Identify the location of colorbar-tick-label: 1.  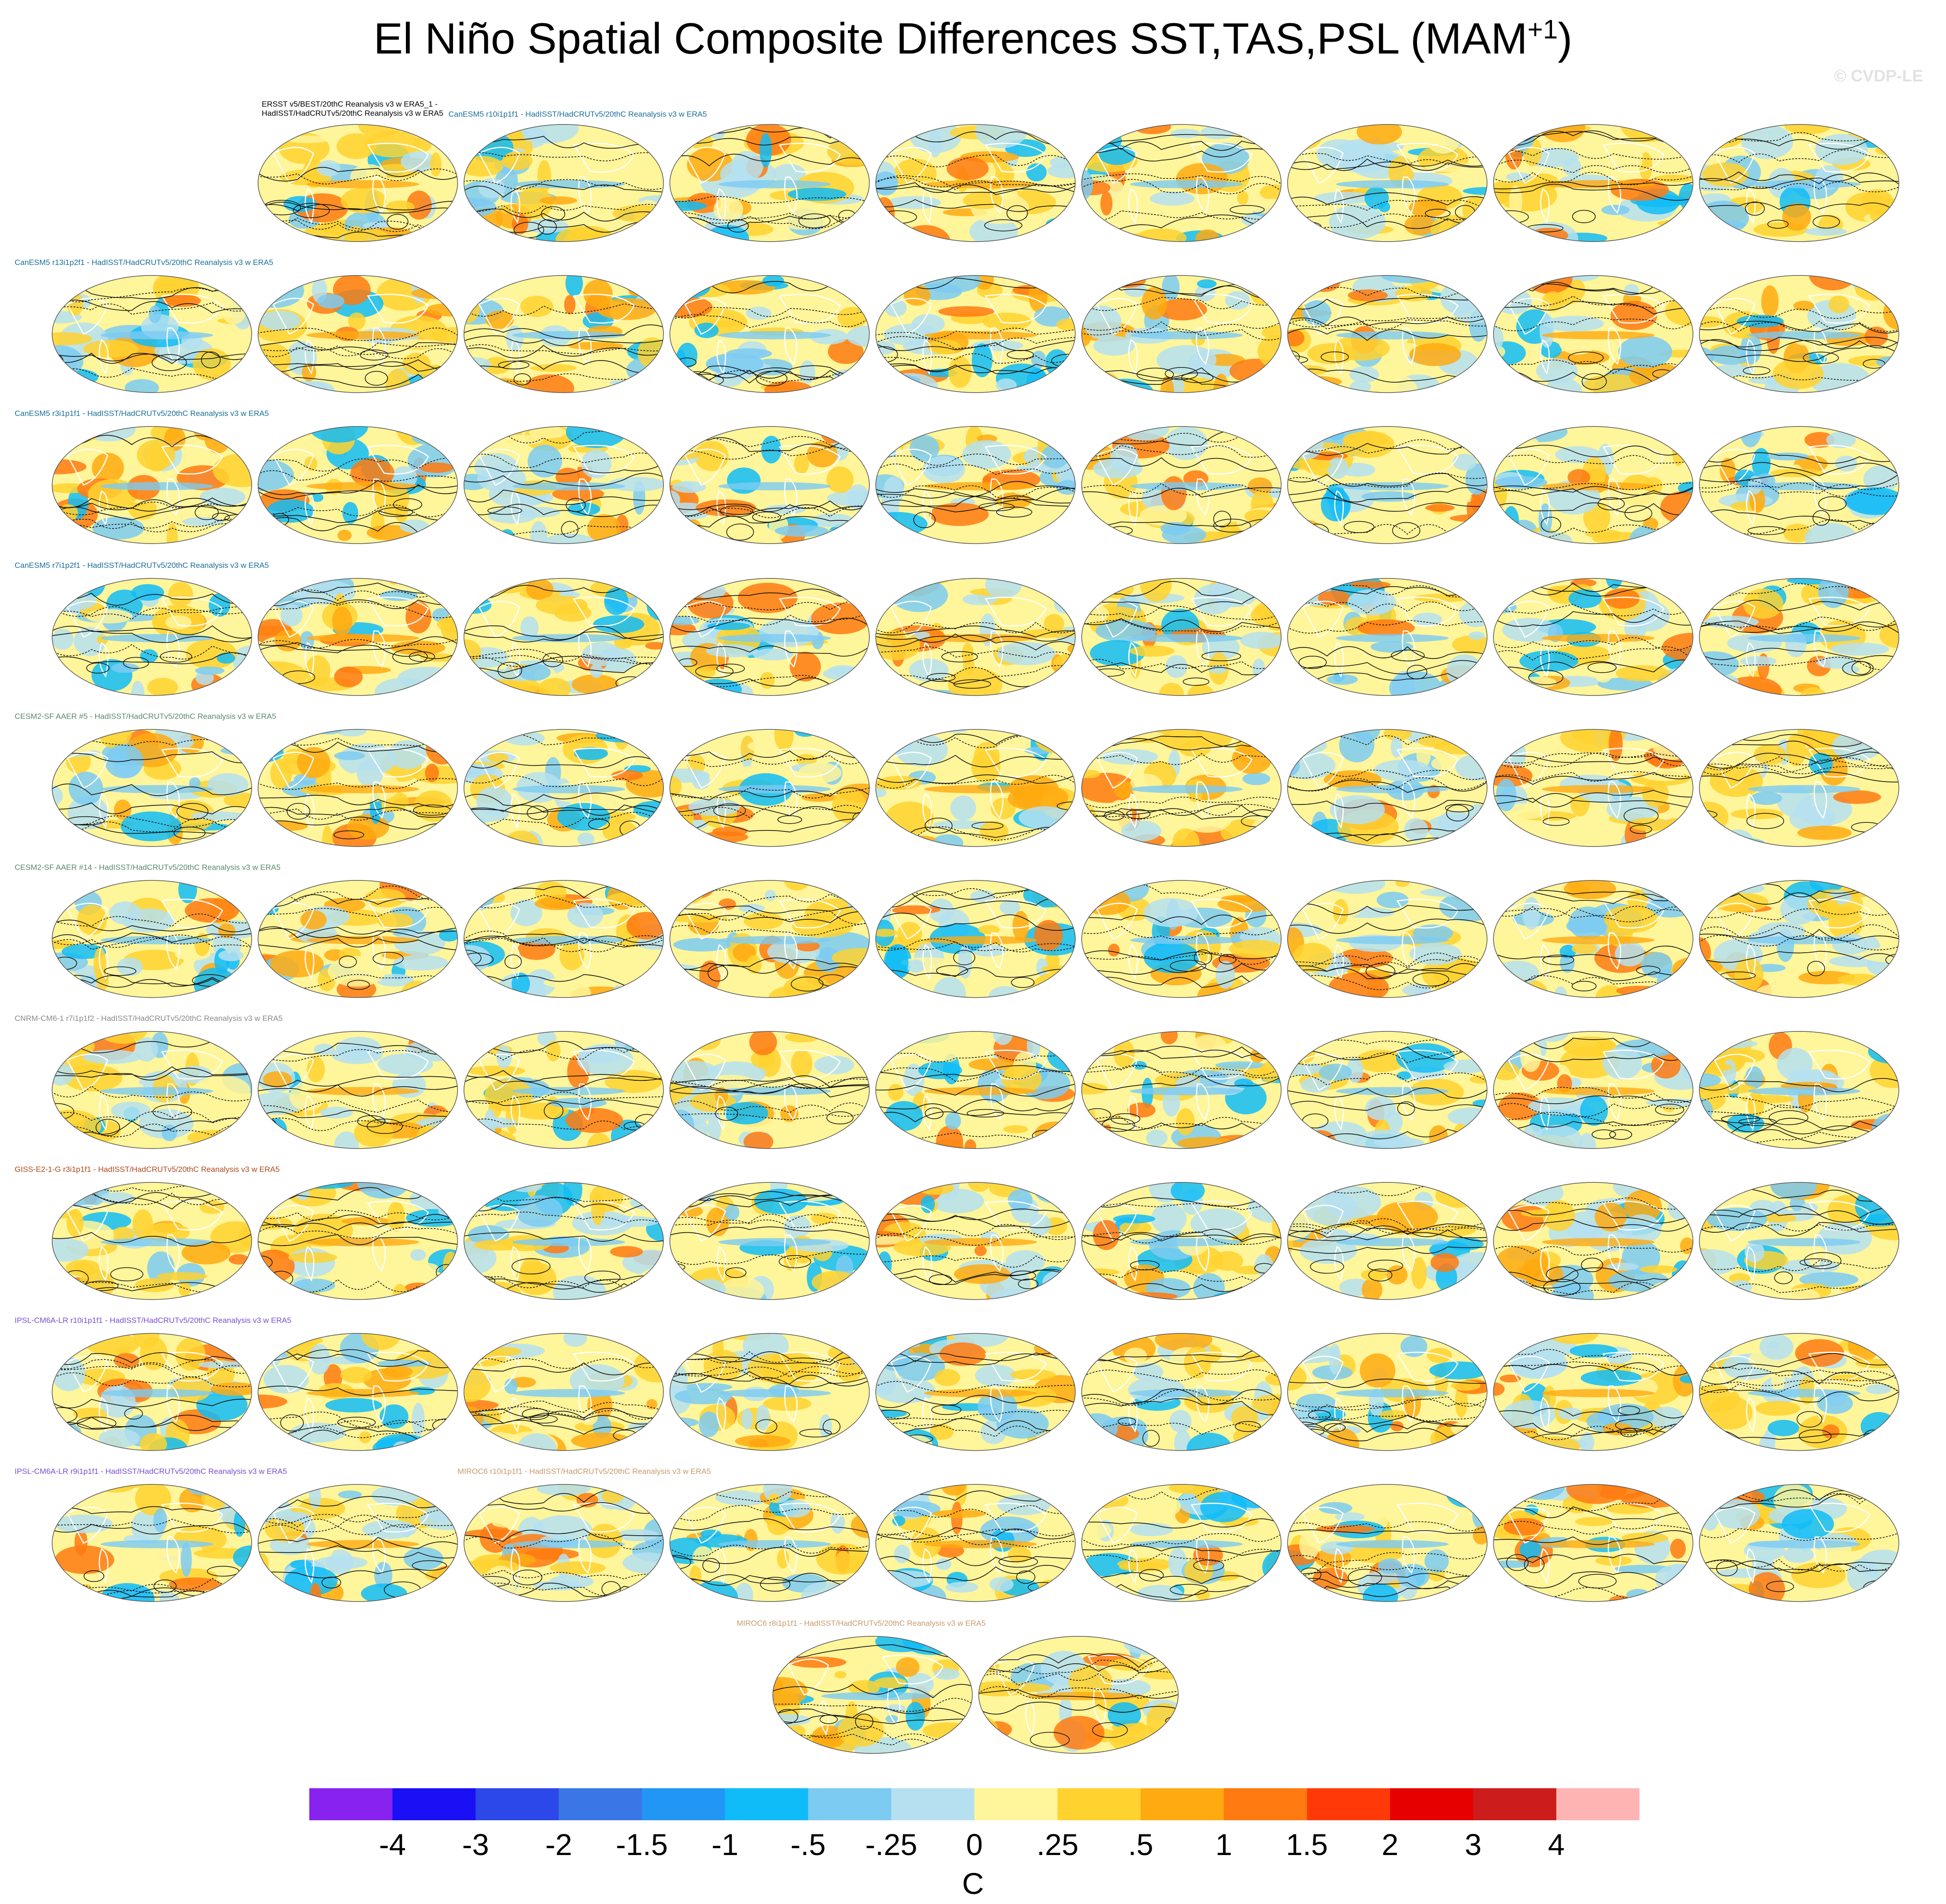
(1223, 1844).